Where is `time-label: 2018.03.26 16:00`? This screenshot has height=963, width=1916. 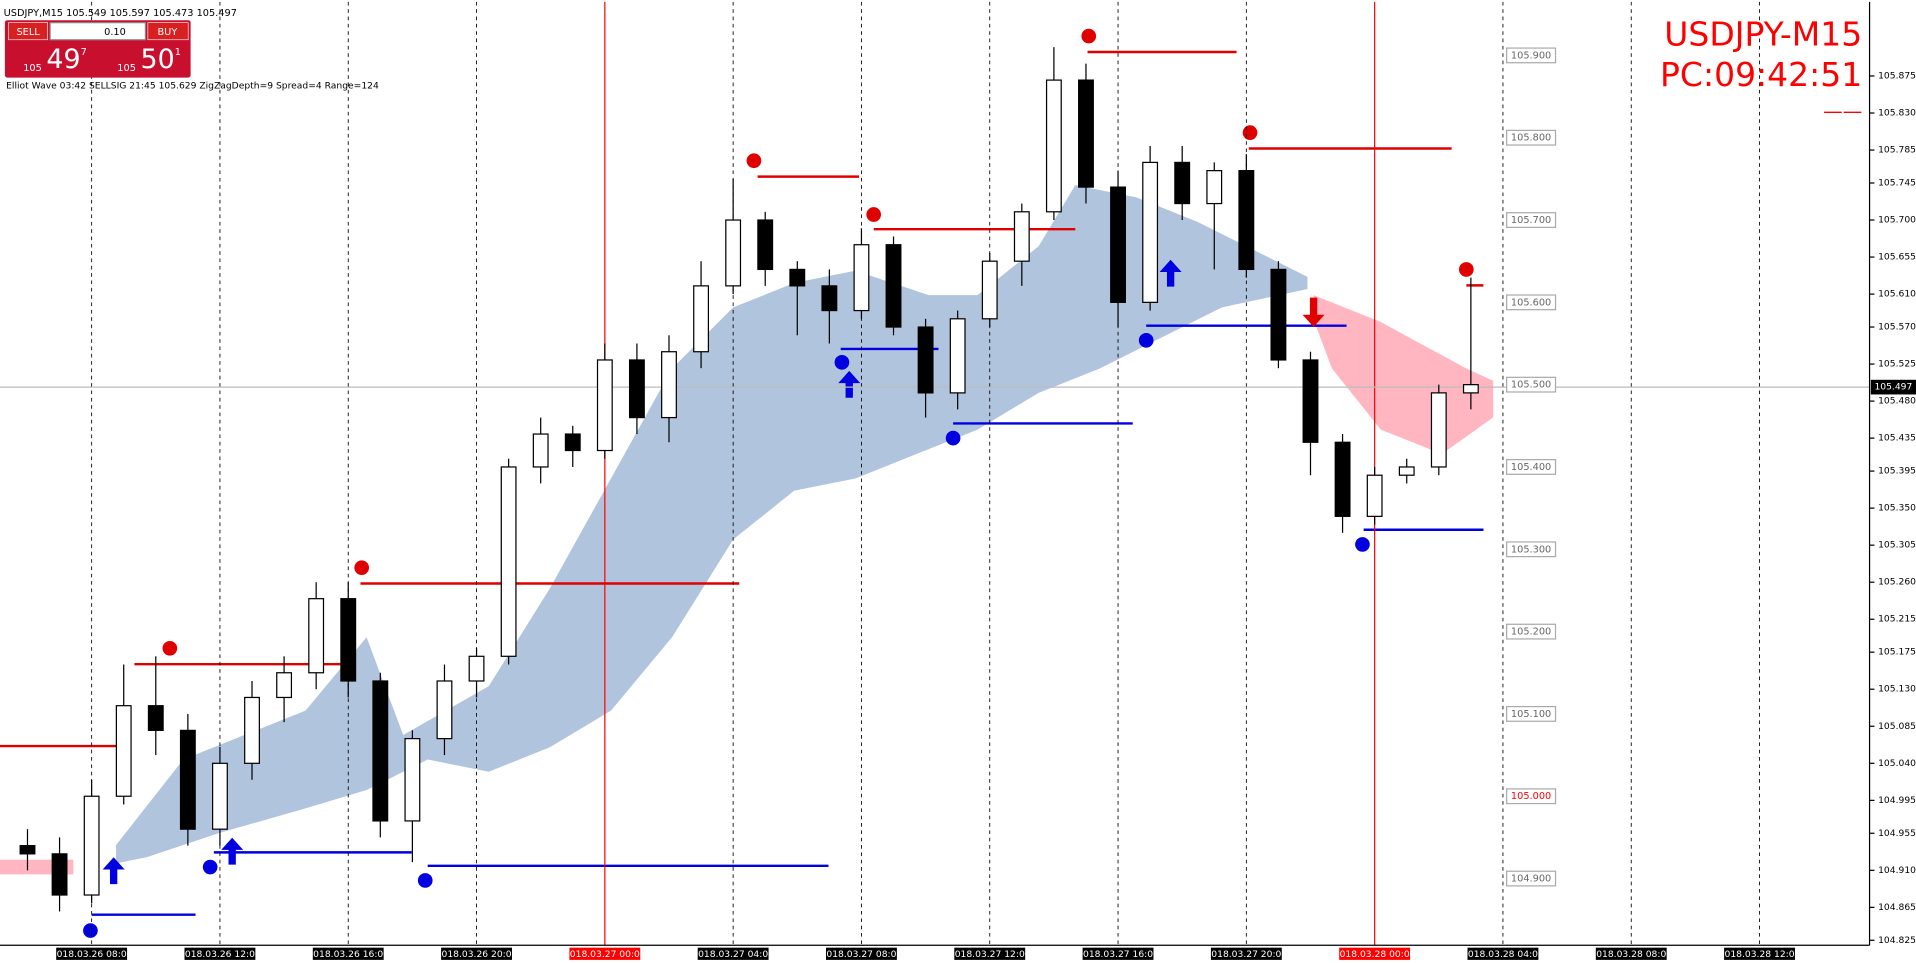
time-label: 2018.03.26 16:00 is located at coordinates (348, 954).